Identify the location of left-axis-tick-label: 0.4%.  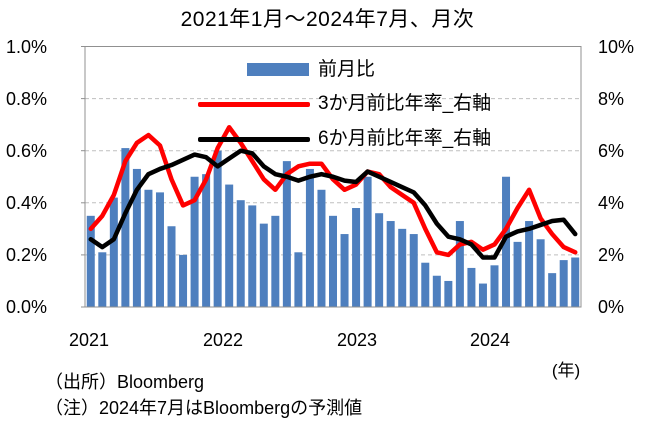
(27, 202).